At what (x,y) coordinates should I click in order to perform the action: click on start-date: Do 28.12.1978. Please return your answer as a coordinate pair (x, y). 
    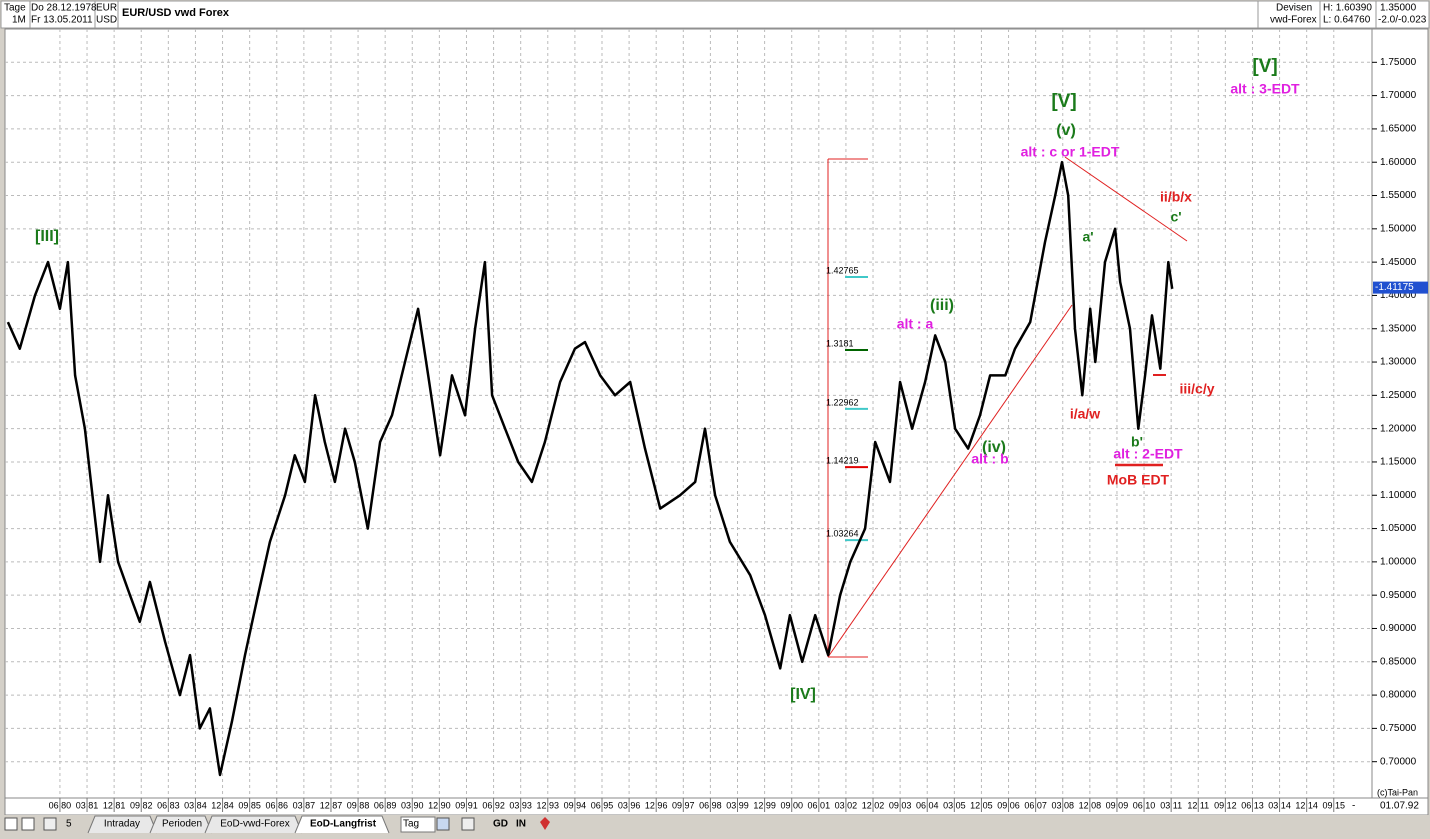
    Looking at the image, I should click on (64, 8).